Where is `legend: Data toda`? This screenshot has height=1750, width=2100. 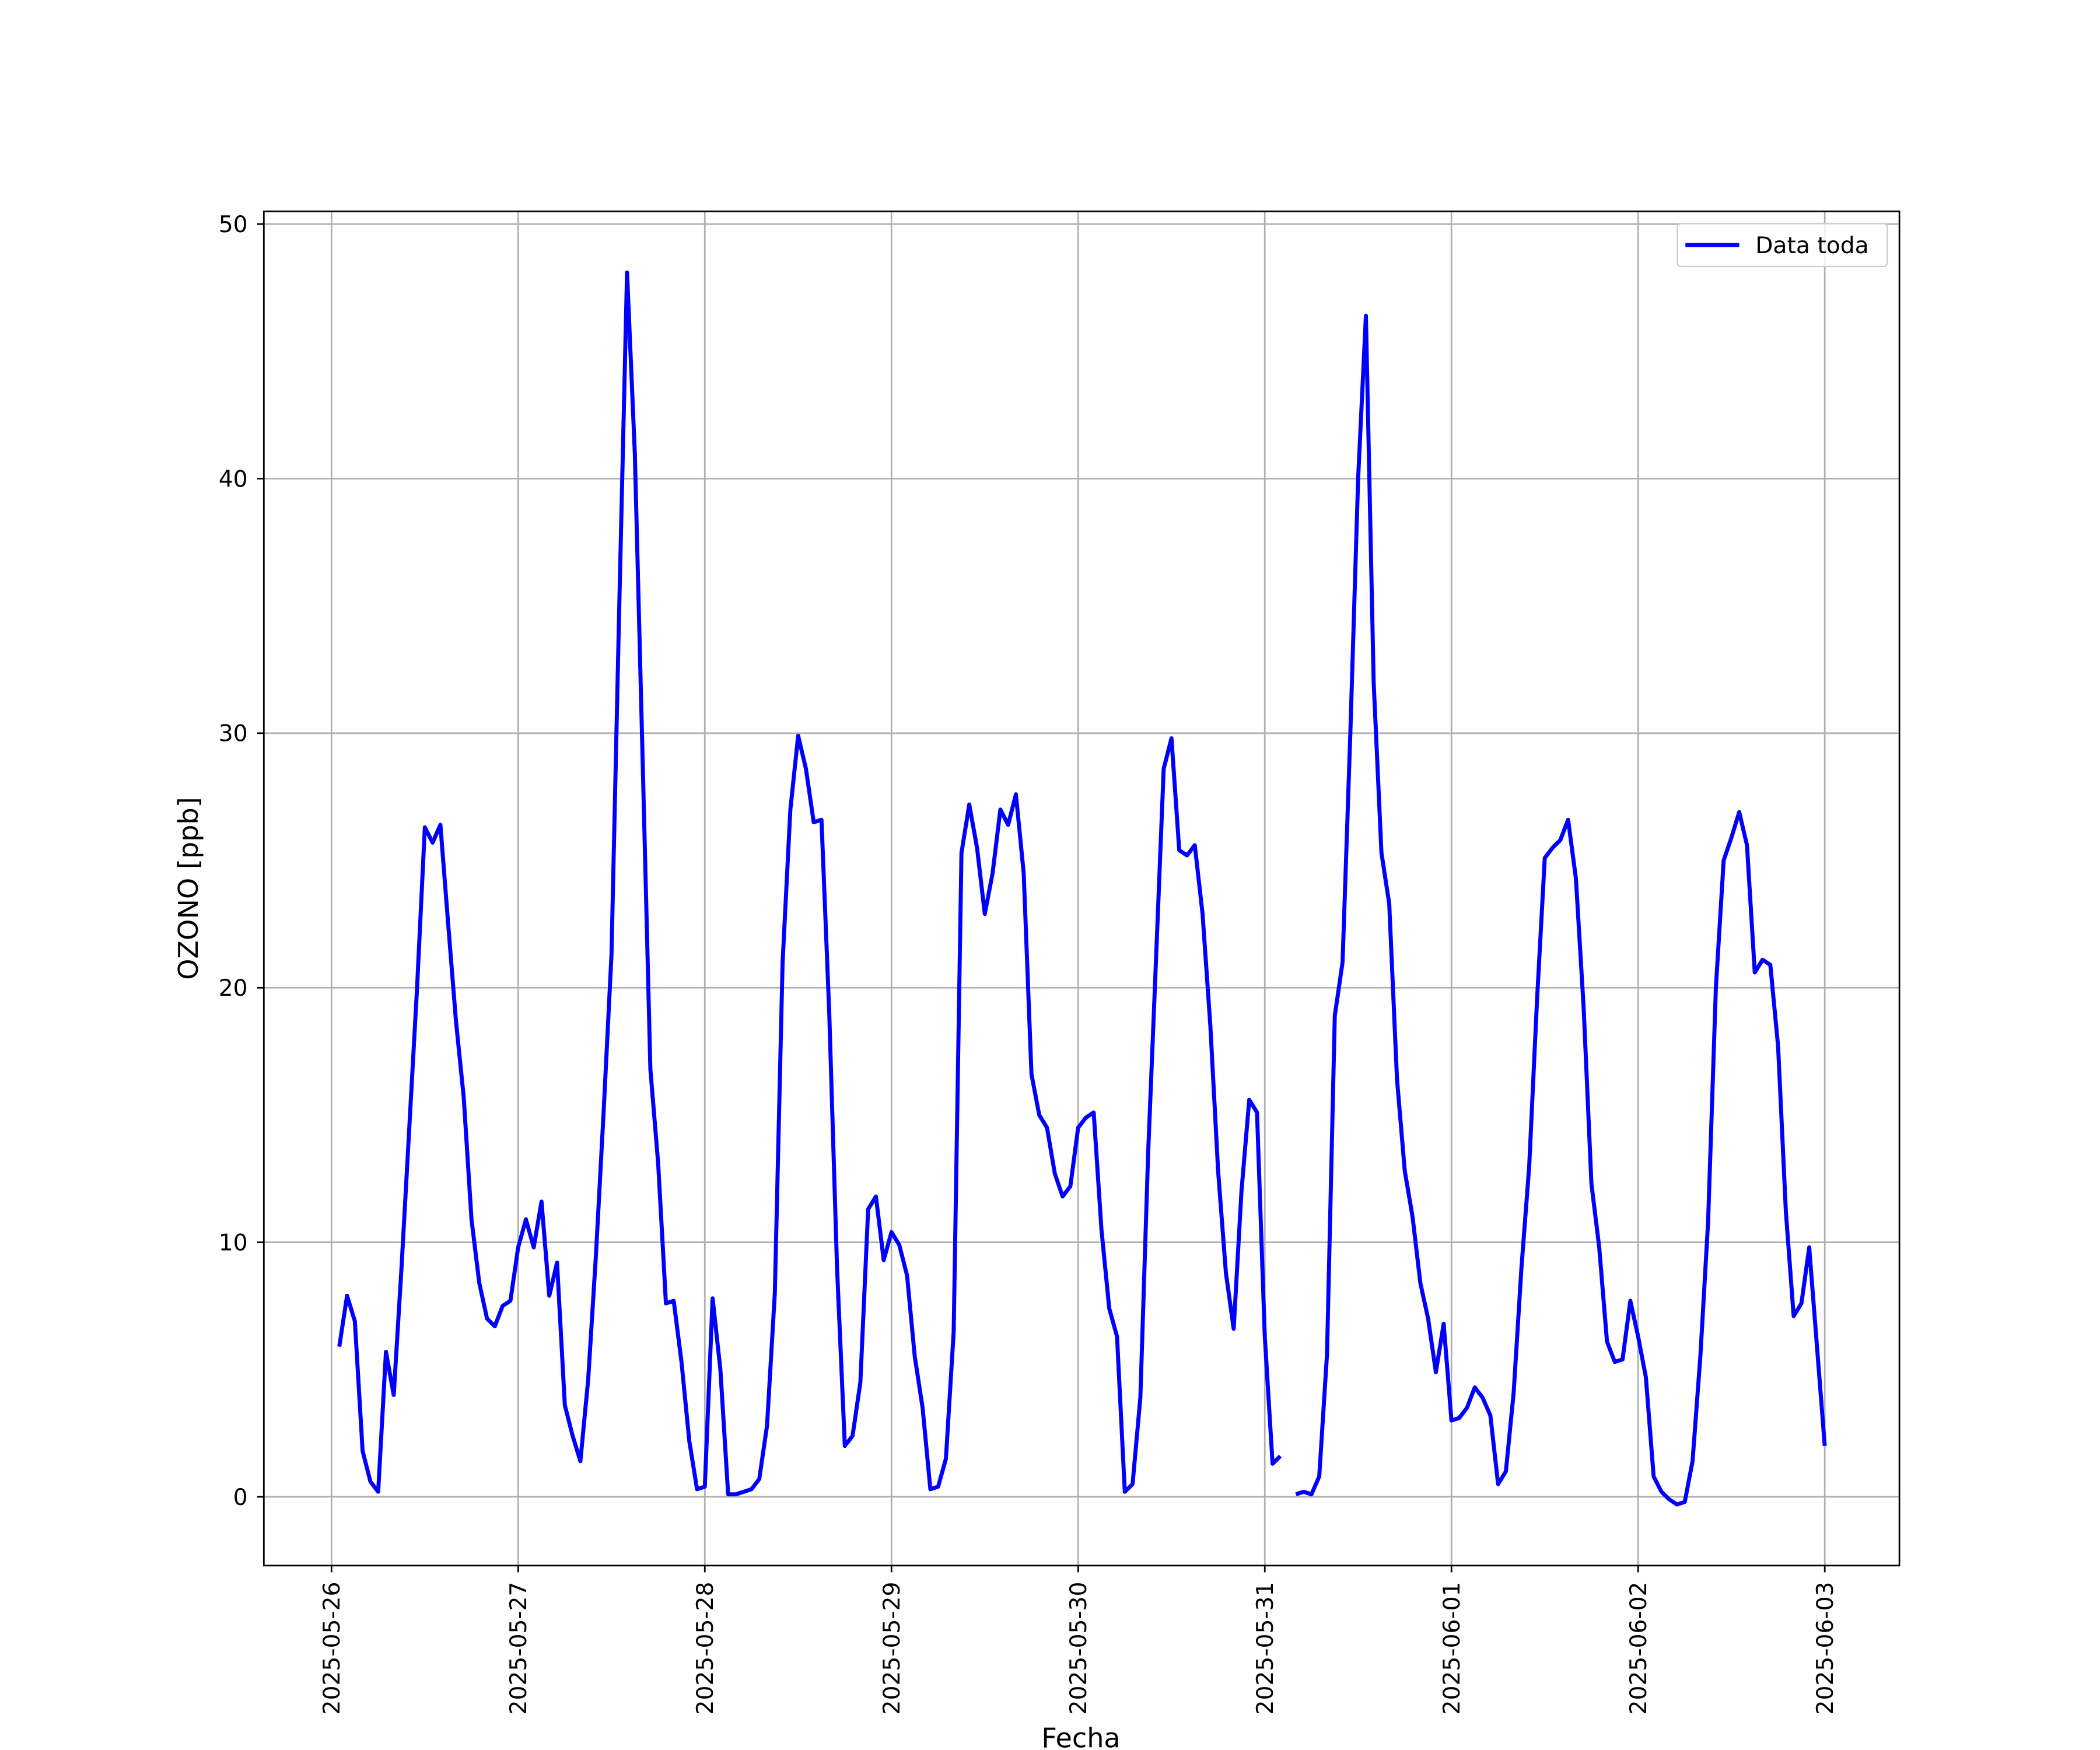 legend: Data toda is located at coordinates (1782, 245).